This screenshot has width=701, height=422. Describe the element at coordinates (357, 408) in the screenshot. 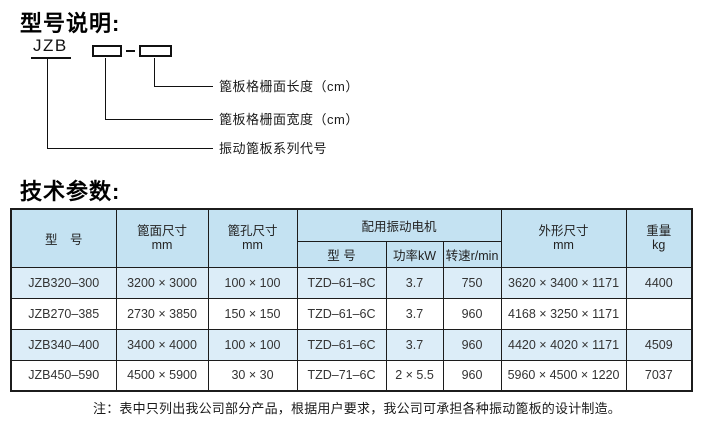

I see `footnote: 注：表中只列出我公司部分产品，根据用户要求，我公司可承担各种振动篦板的设计制造。` at that location.